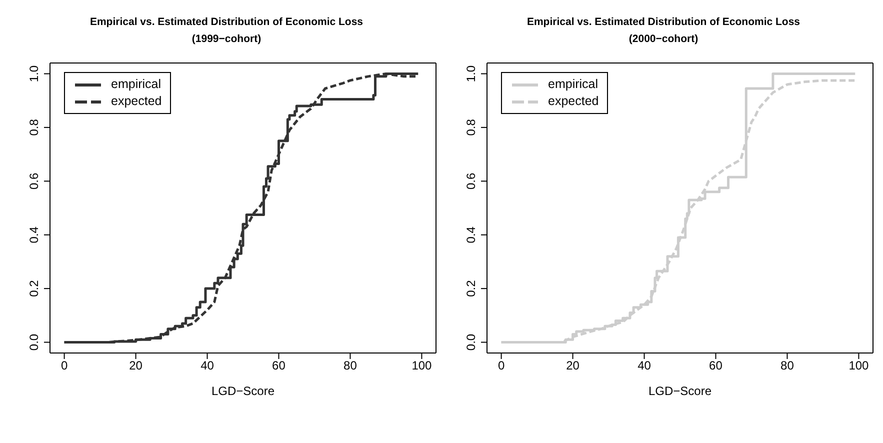 This screenshot has height=443, width=883. What do you see at coordinates (664, 39) in the screenshot?
I see `chart-subtitle: (2000−cohort)` at bounding box center [664, 39].